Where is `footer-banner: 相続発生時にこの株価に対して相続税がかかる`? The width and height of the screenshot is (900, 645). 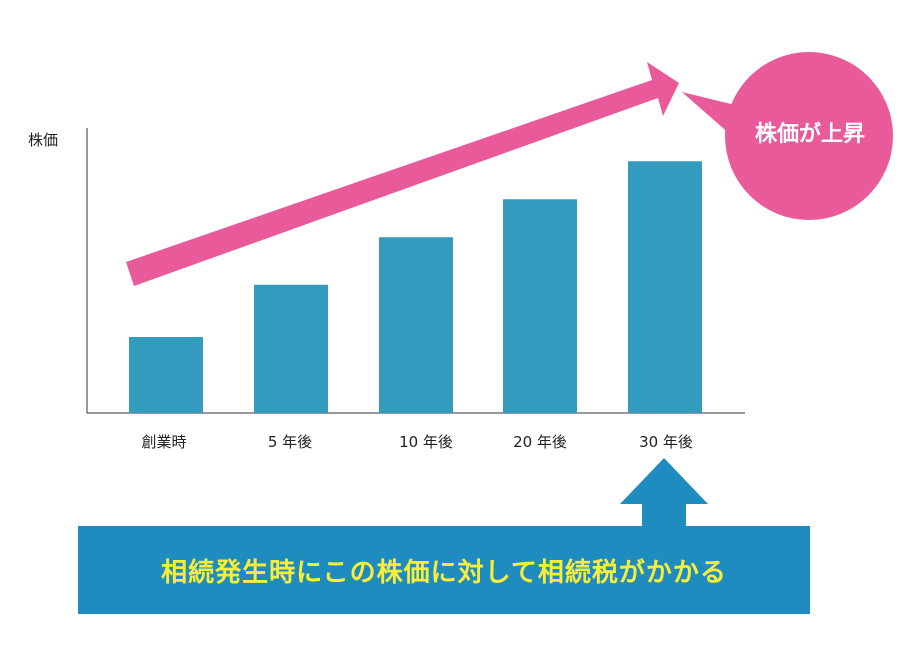 footer-banner: 相続発生時にこの株価に対して相続税がかかる is located at coordinates (444, 570).